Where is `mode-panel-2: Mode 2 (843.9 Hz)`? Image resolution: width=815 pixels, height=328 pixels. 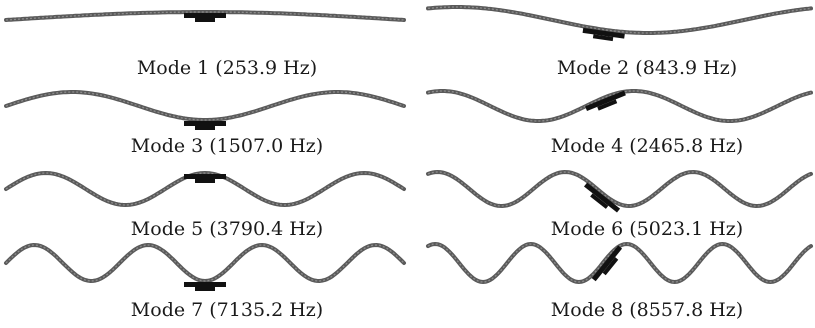 mode-panel-2: Mode 2 (843.9 Hz) is located at coordinates (619, 42).